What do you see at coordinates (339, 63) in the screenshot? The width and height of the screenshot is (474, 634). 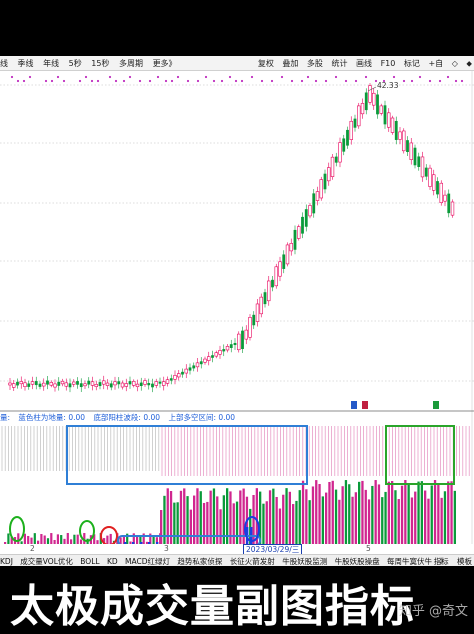 I see `statistics-button: 统计` at bounding box center [339, 63].